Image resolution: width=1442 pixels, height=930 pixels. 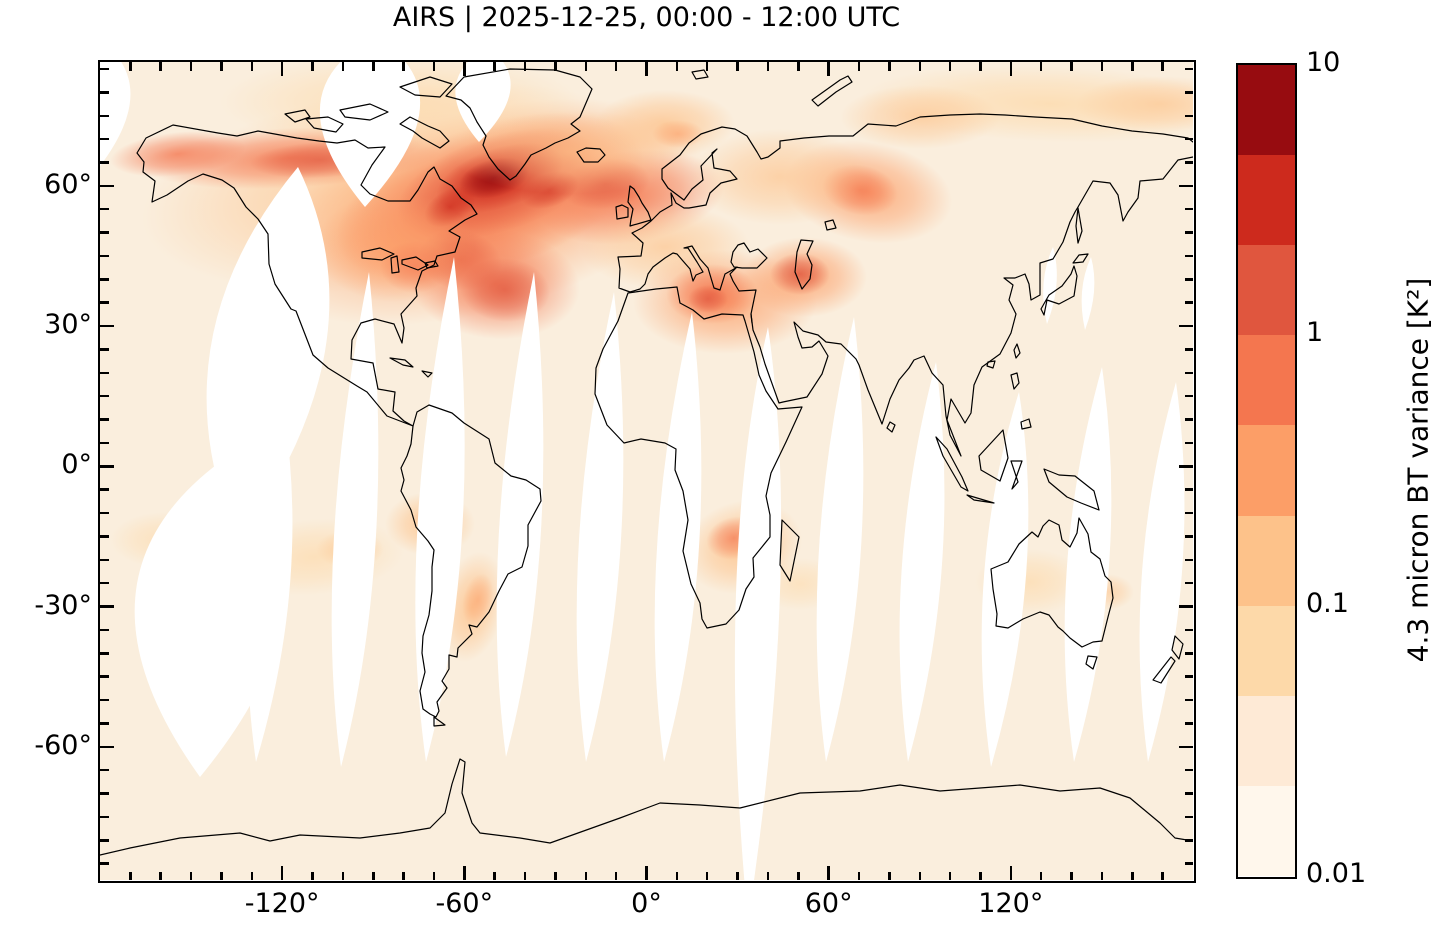 What do you see at coordinates (803, 264) in the screenshot?
I see `coastline-caspian-sea` at bounding box center [803, 264].